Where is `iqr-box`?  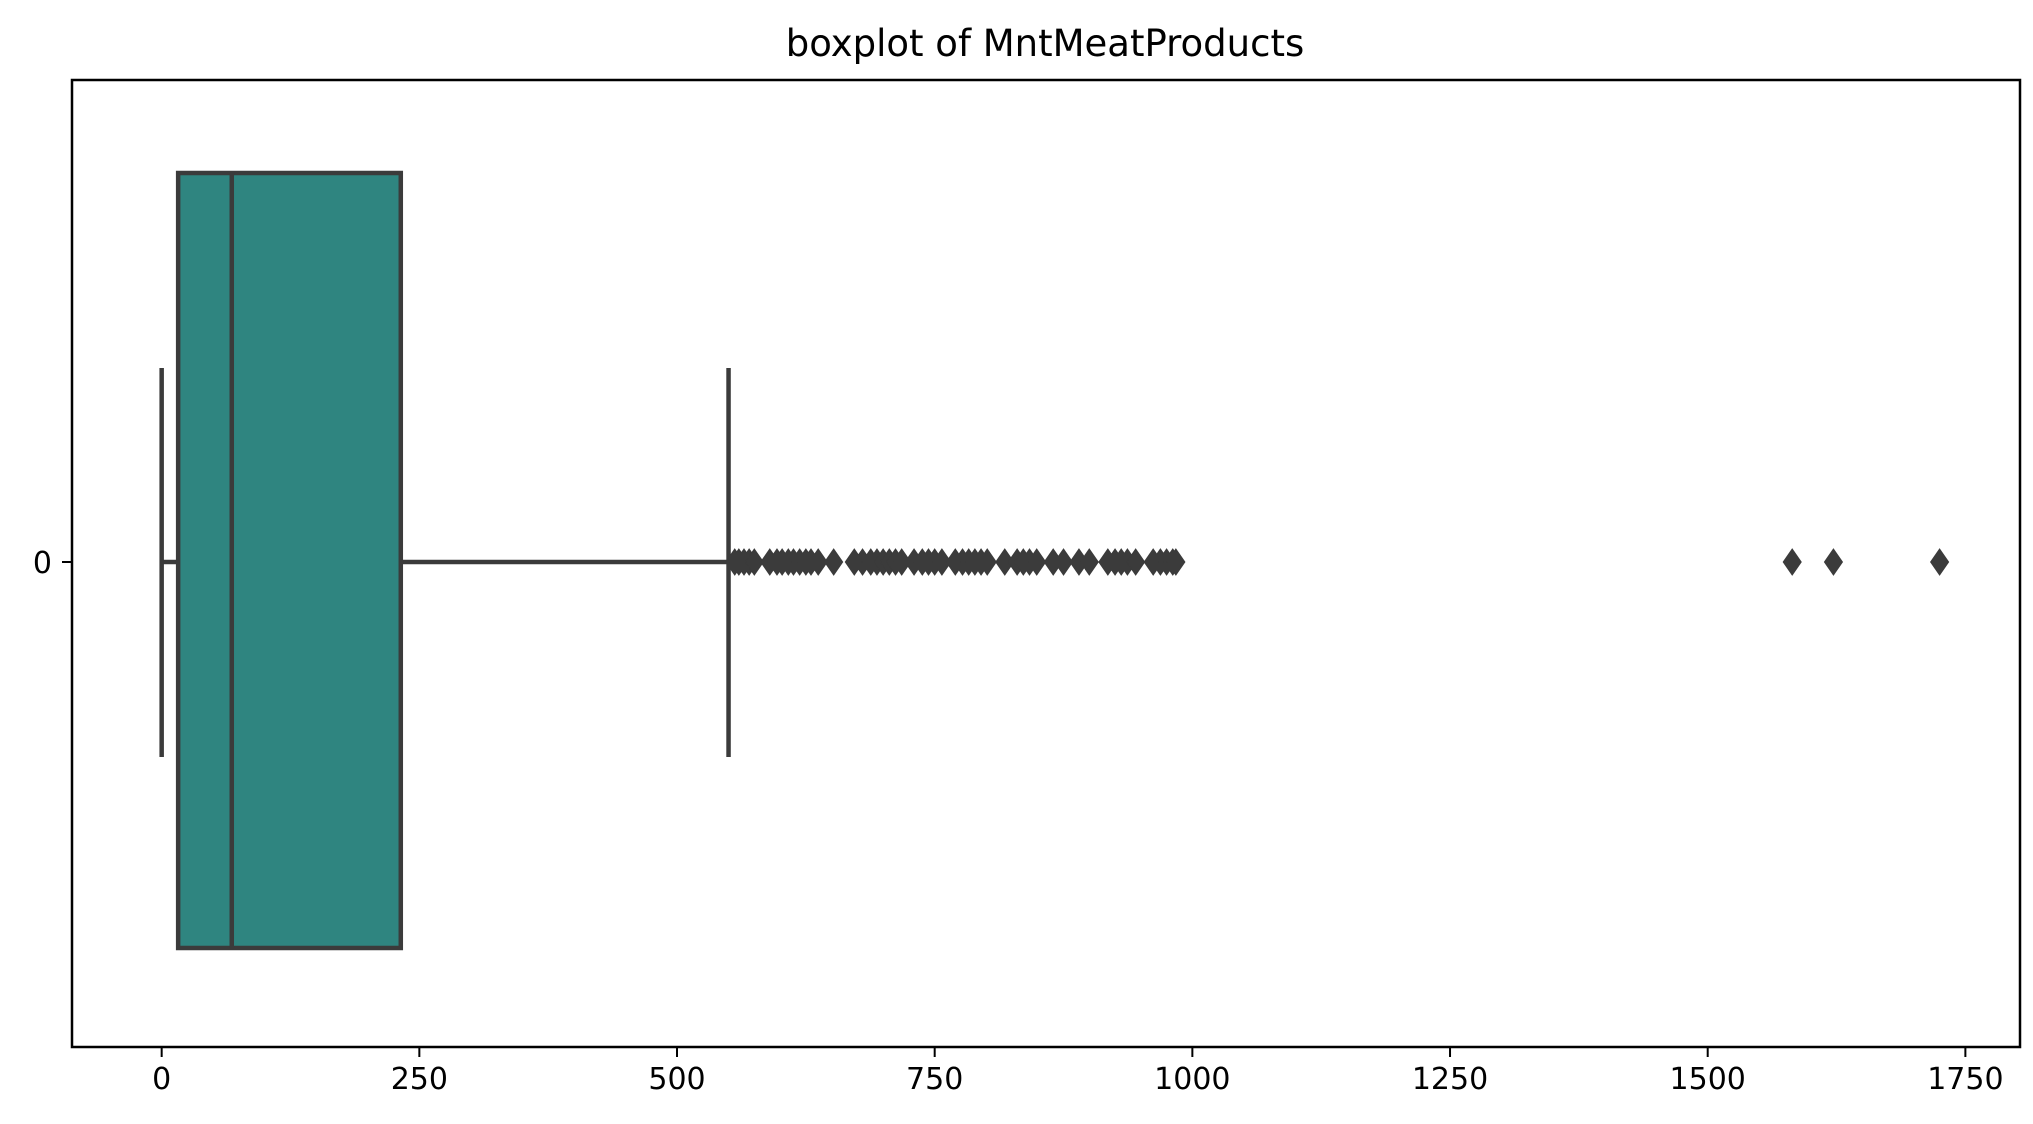 iqr-box is located at coordinates (289, 560).